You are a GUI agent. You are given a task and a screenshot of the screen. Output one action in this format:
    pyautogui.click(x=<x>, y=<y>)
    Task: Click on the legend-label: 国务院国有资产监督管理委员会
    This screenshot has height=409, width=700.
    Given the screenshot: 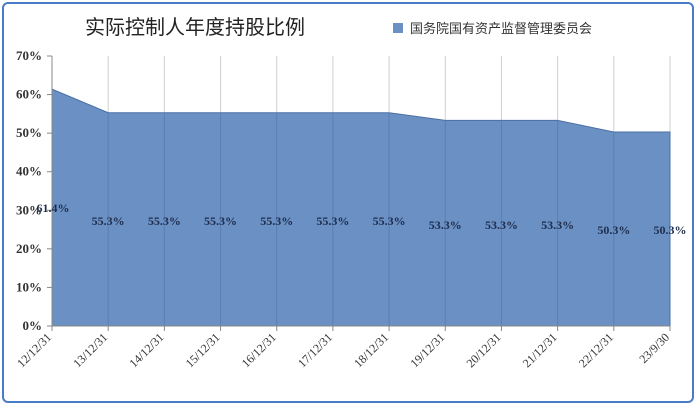 What is the action you would take?
    pyautogui.click(x=501, y=29)
    